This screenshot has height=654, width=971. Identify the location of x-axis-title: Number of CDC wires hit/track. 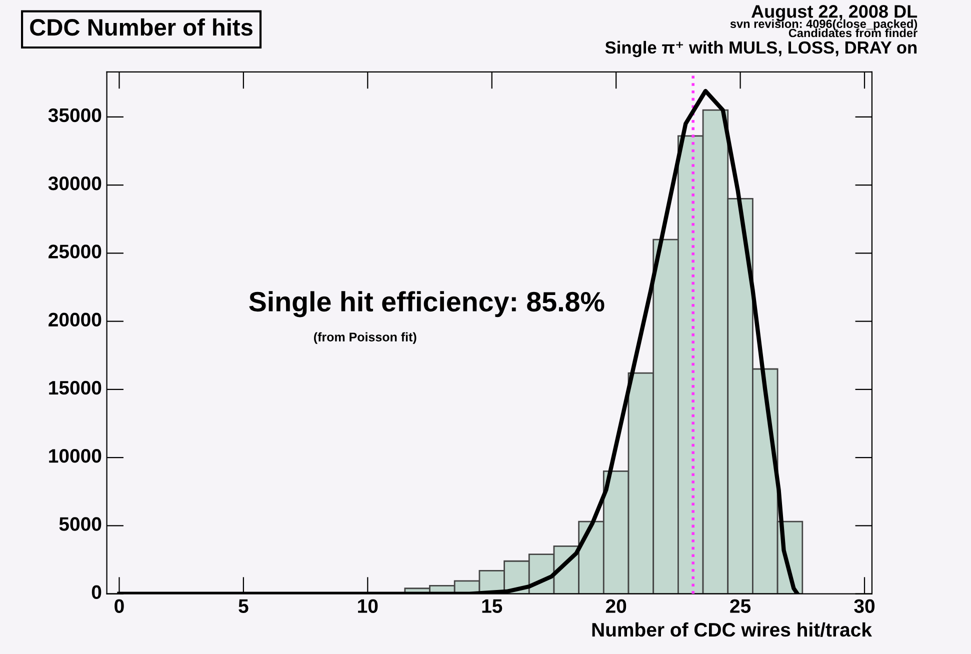
(732, 629).